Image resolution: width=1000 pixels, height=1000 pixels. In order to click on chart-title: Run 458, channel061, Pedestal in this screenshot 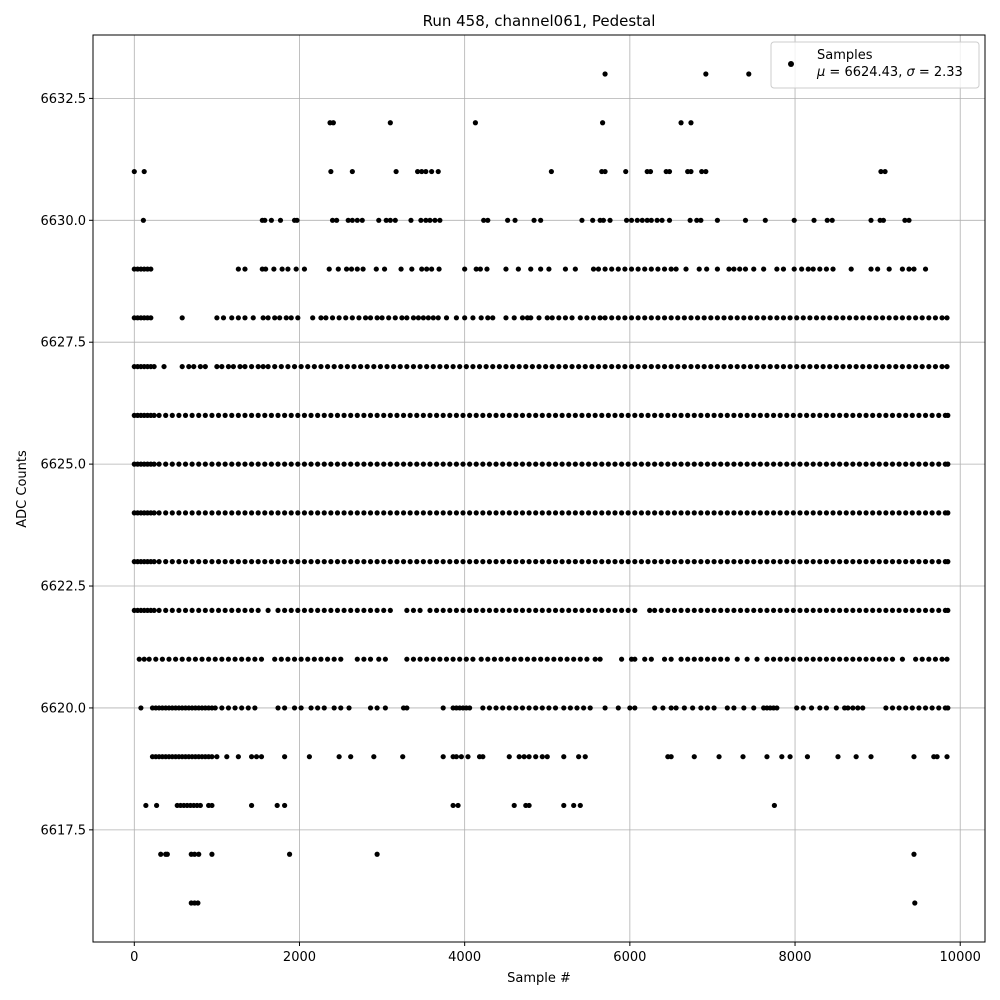, I will do `click(539, 21)`.